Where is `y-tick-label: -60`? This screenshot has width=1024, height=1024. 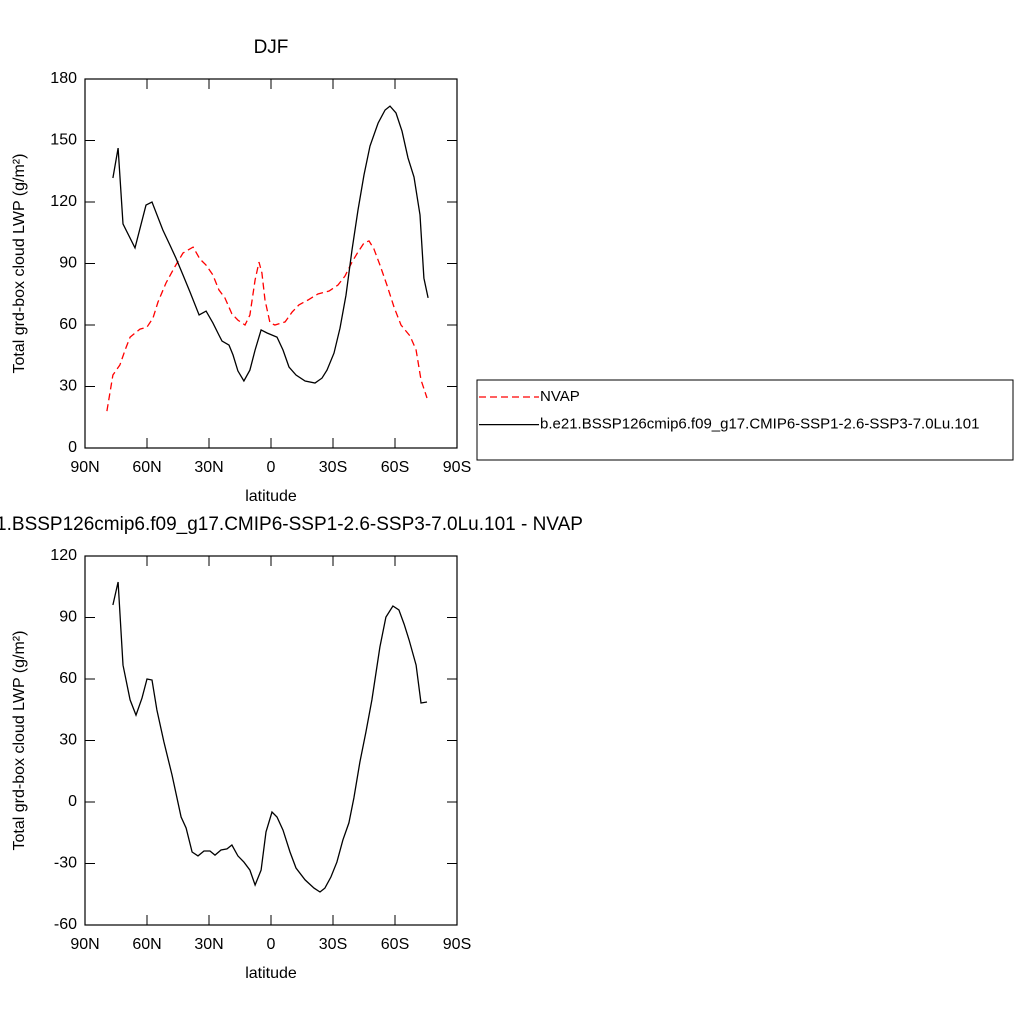 y-tick-label: -60 is located at coordinates (65, 924).